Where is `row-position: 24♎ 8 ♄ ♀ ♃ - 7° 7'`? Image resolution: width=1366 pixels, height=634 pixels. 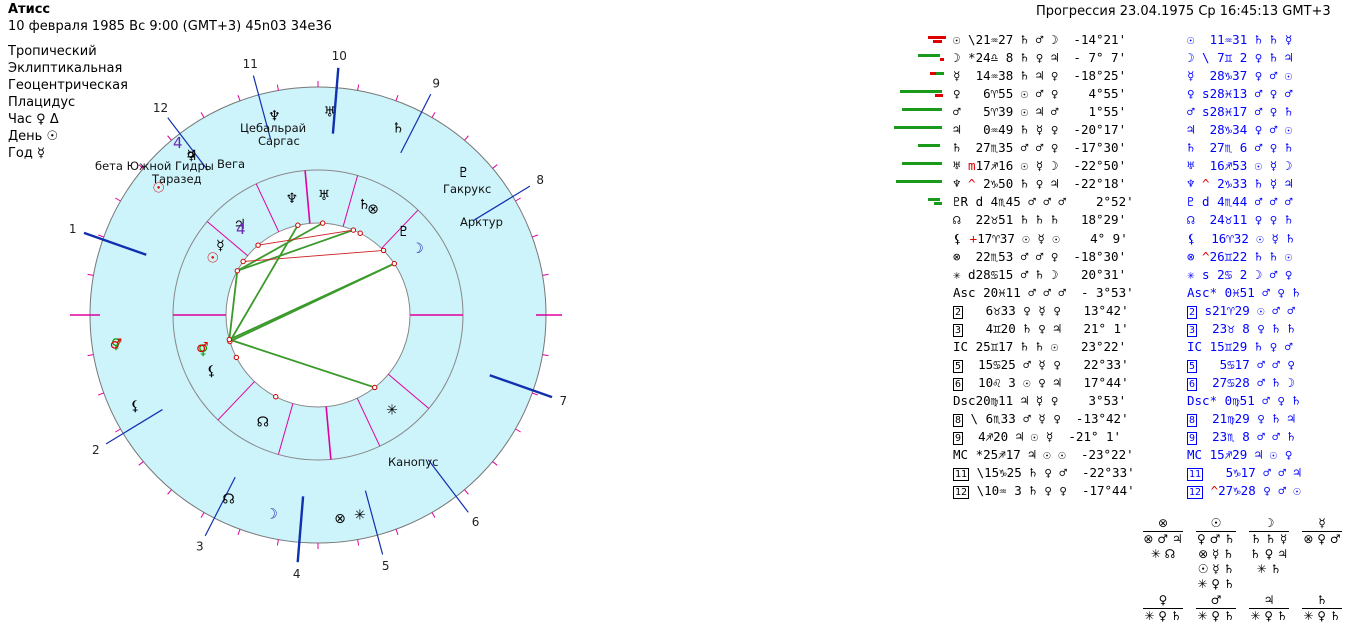
row-position: 24♎ 8 ♄ ♀ ♃ - 7° 7' is located at coordinates (1051, 58).